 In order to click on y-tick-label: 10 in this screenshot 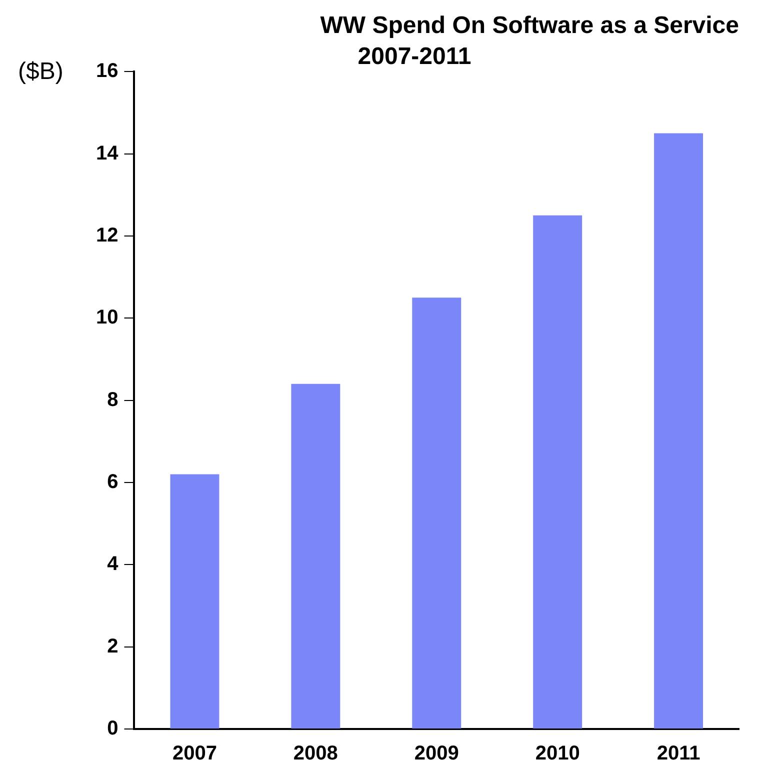, I will do `click(107, 317)`.